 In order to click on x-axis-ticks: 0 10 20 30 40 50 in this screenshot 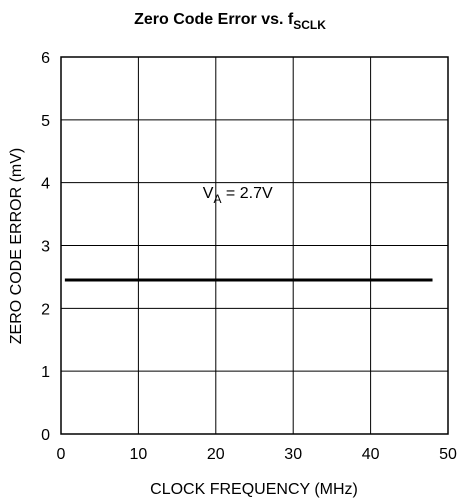, I will do `click(257, 454)`.